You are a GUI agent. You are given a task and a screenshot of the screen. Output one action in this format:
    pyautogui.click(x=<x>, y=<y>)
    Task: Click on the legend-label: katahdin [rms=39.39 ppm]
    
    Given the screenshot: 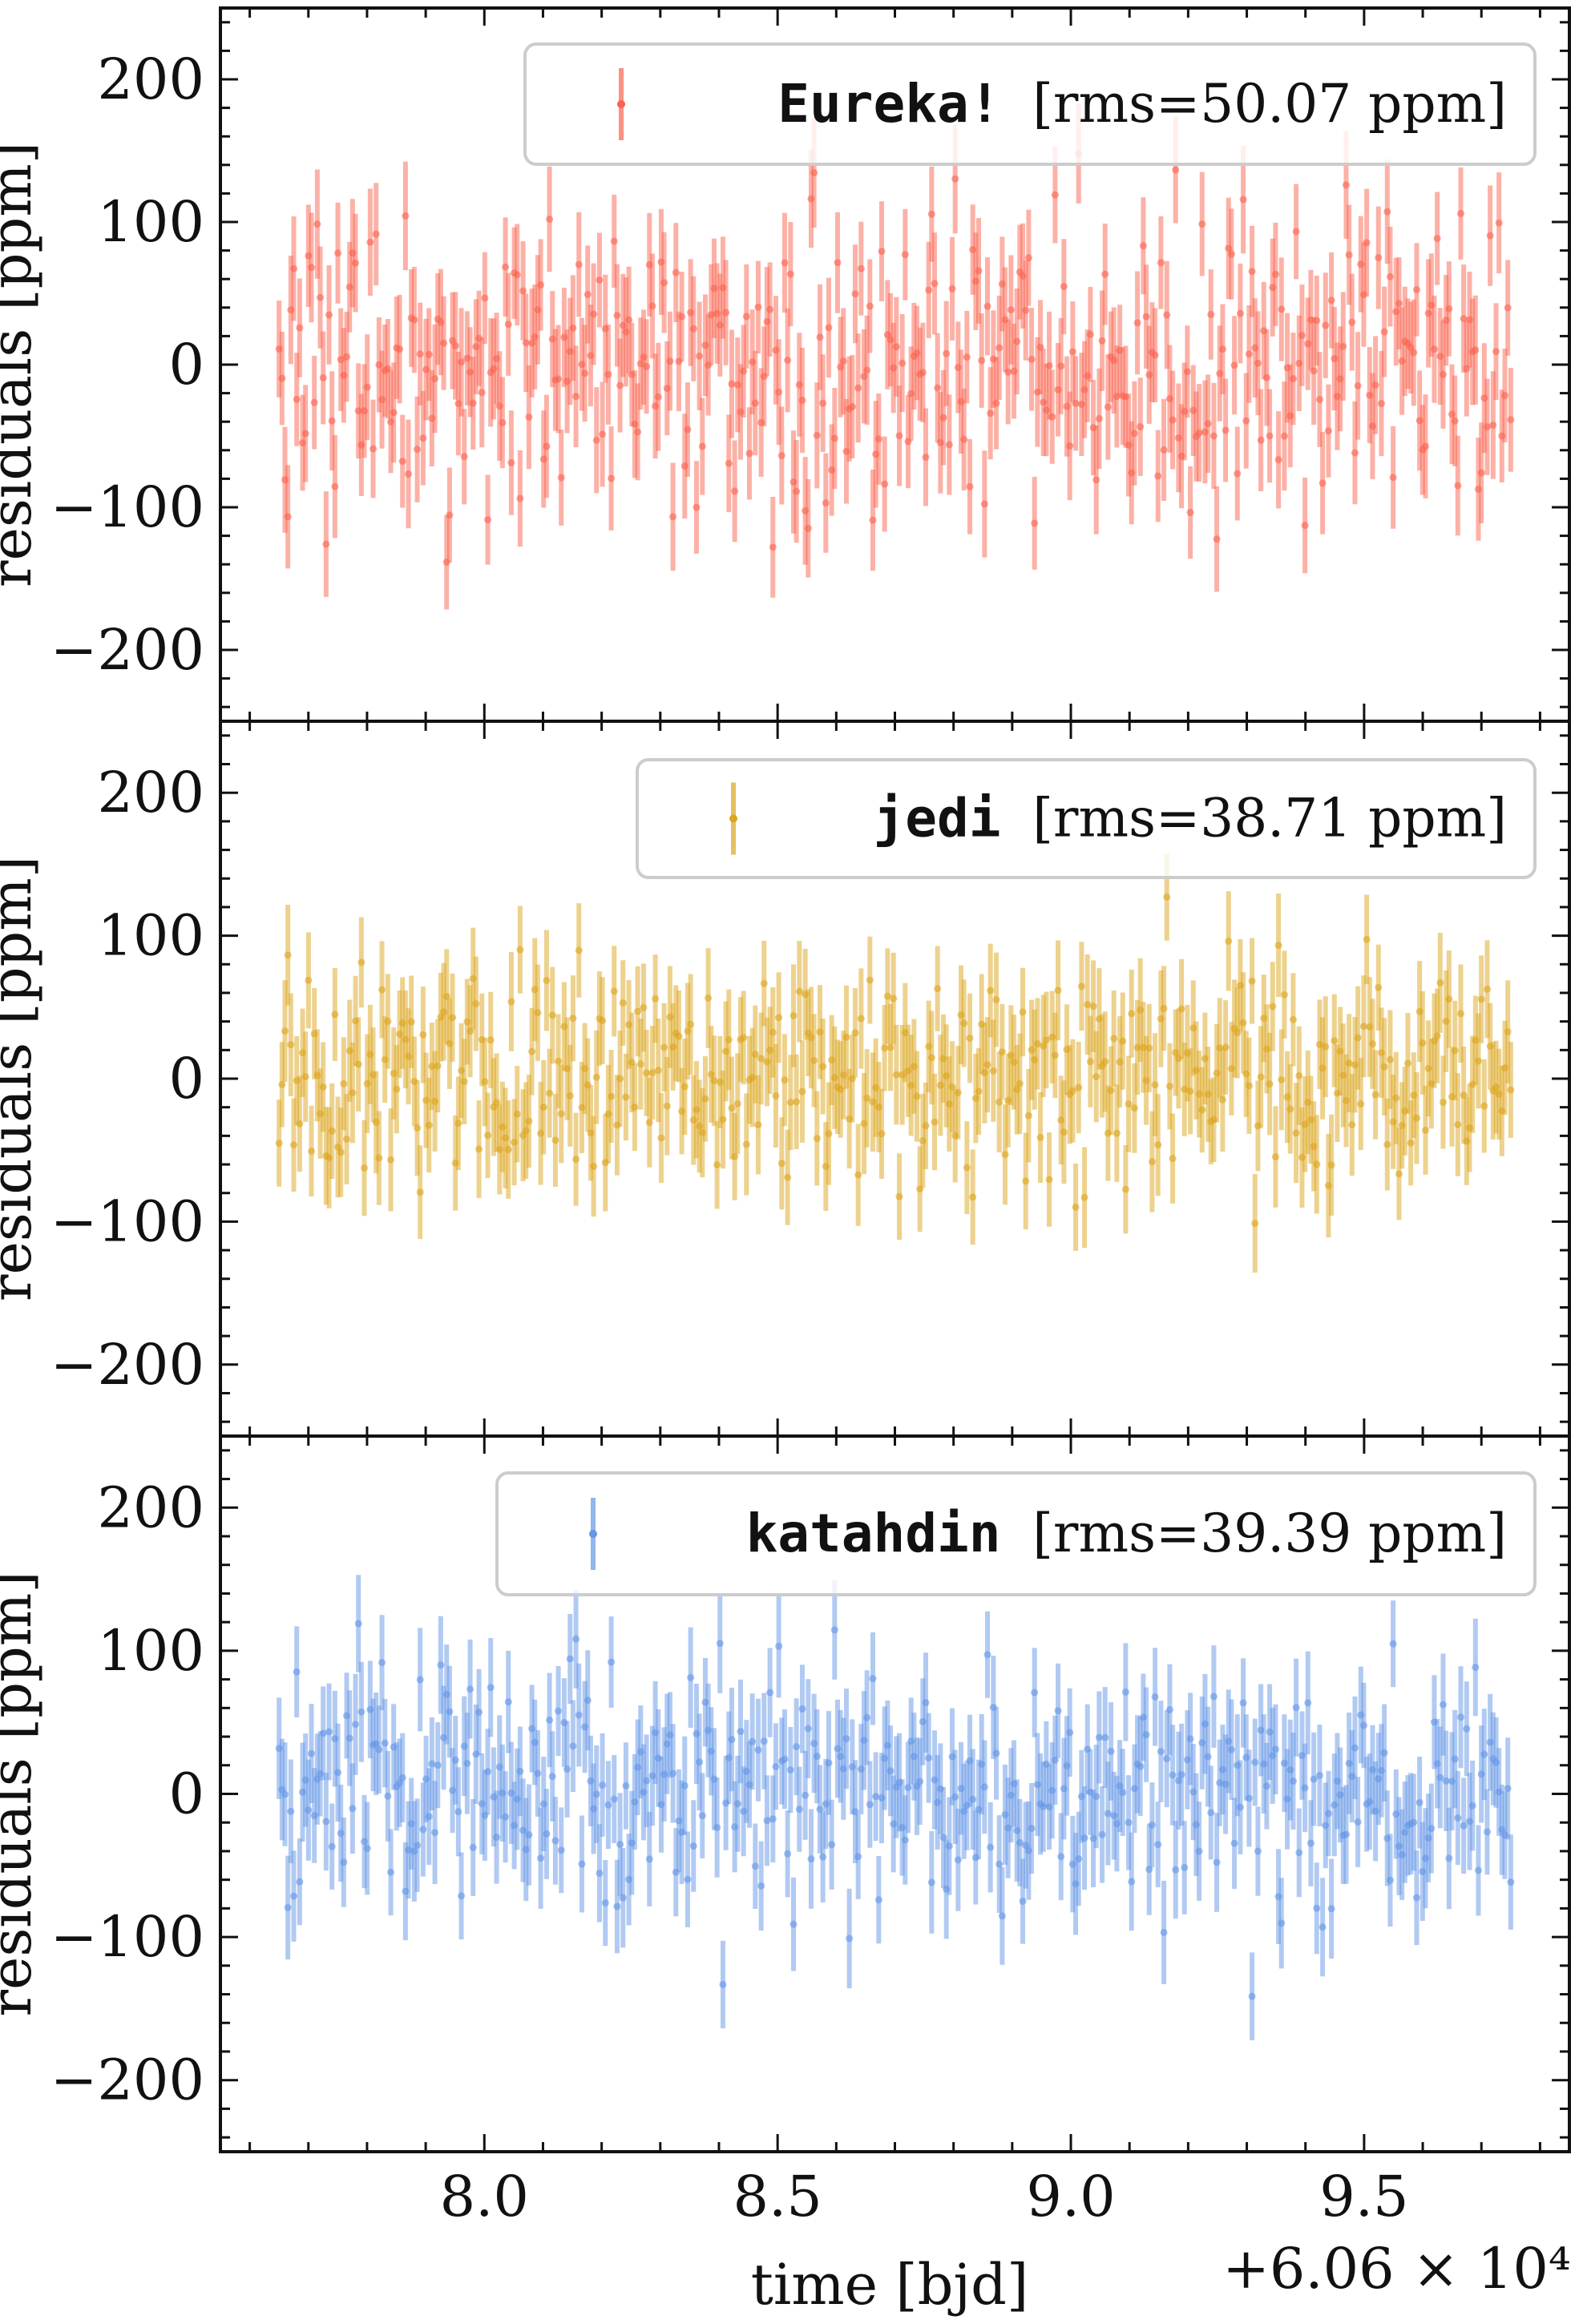 What is the action you would take?
    pyautogui.click(x=1126, y=1533)
    